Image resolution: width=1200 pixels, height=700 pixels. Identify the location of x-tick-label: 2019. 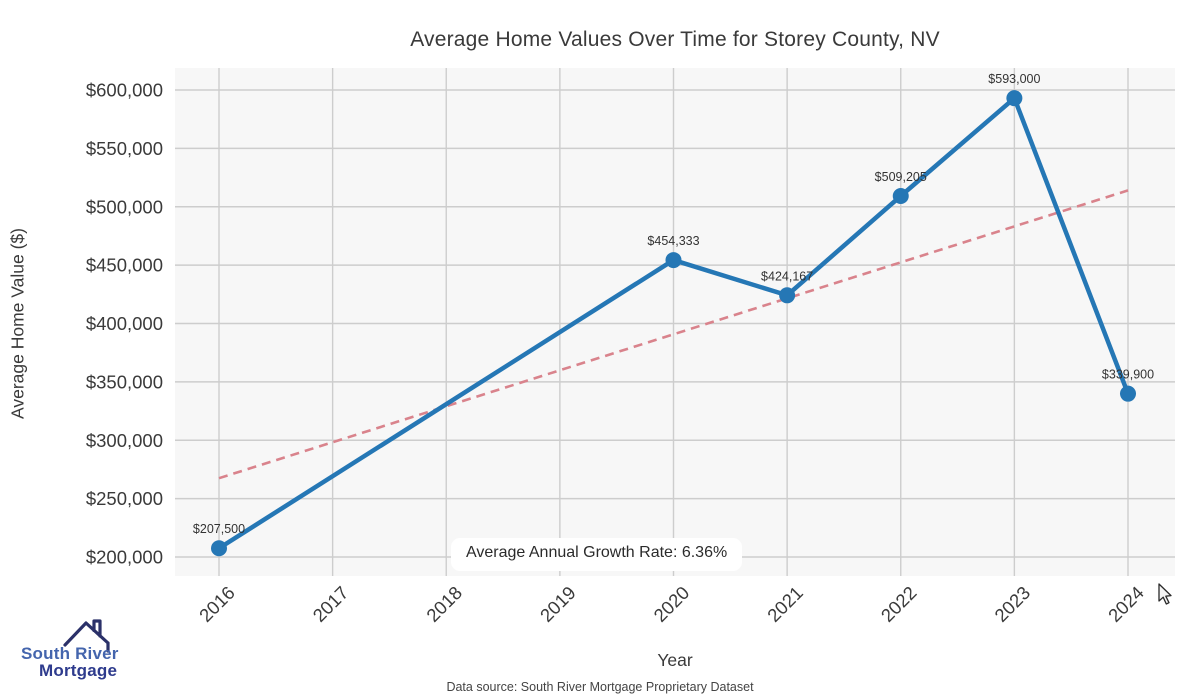
(558, 604).